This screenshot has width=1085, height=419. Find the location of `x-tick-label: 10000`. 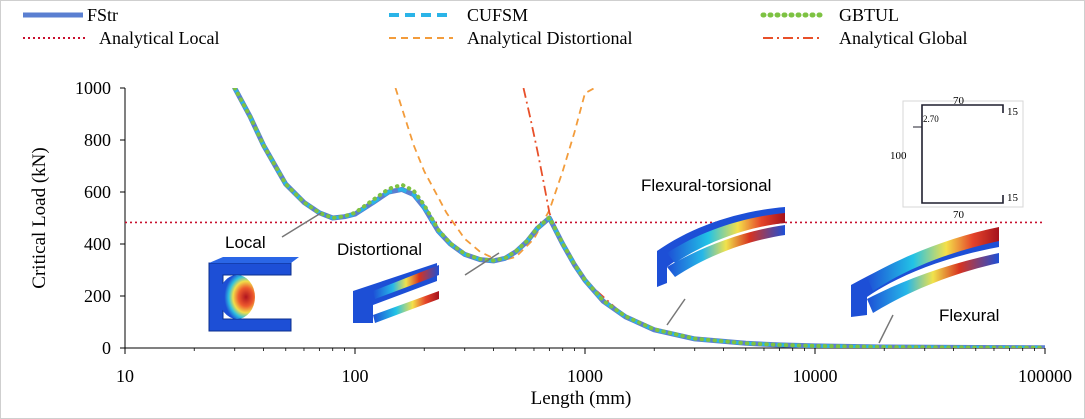

x-tick-label: 10000 is located at coordinates (815, 376).